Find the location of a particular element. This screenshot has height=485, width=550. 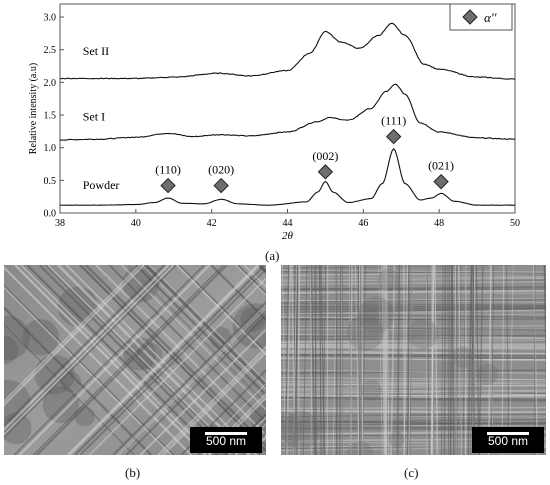

peak-label: (020) is located at coordinates (221, 170).